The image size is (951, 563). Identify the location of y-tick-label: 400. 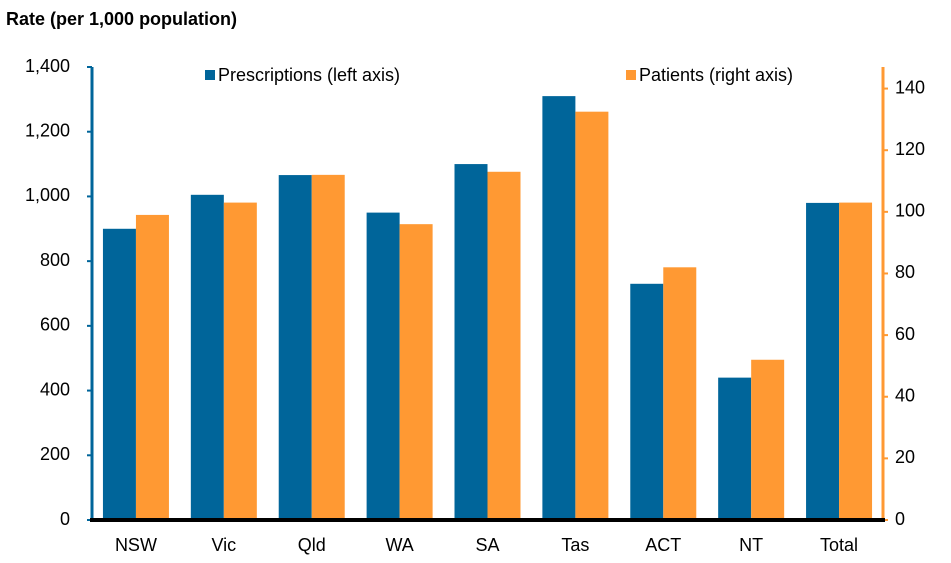
(55, 389).